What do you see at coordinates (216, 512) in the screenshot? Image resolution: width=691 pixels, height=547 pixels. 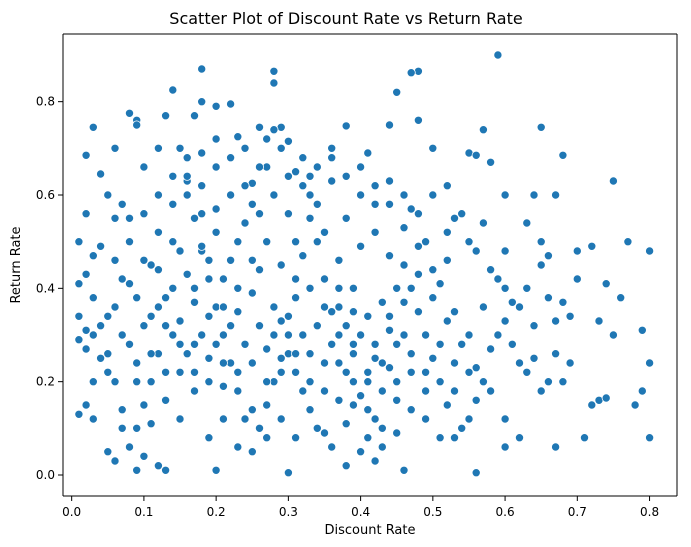 I see `x-tick-label: 0.2` at bounding box center [216, 512].